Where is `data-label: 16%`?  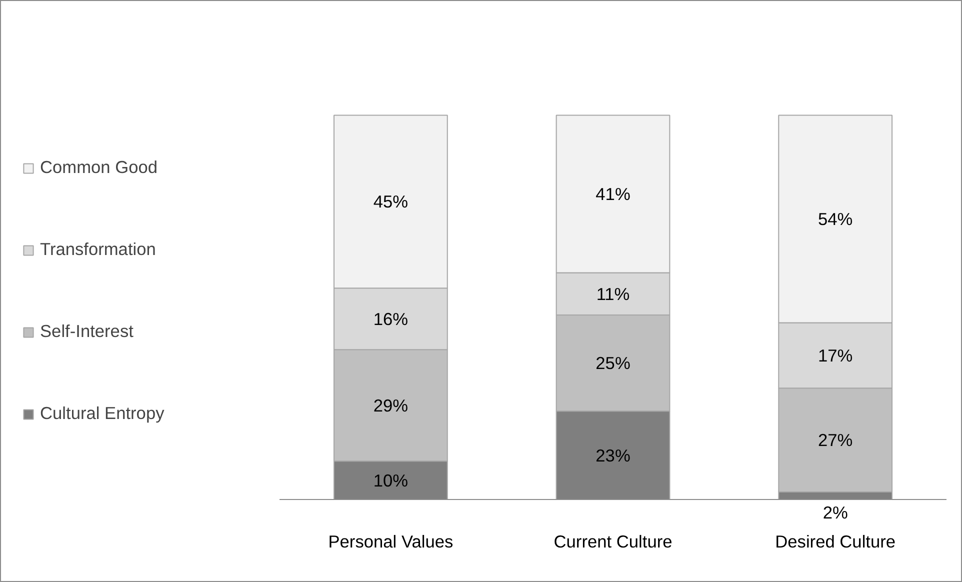
data-label: 16% is located at coordinates (390, 318).